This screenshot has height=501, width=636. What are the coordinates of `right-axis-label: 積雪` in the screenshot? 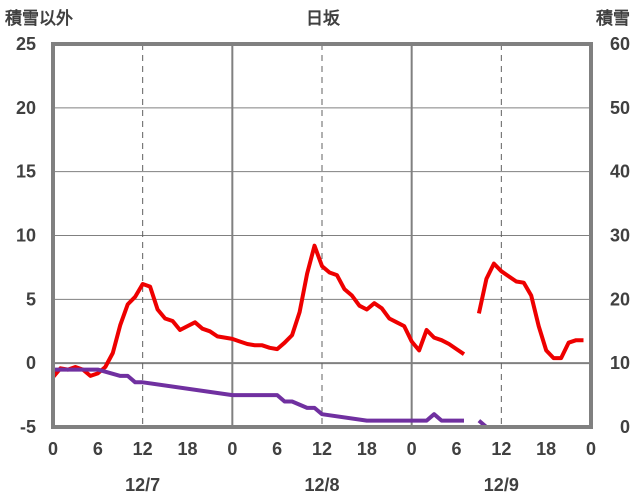 It's located at (613, 18).